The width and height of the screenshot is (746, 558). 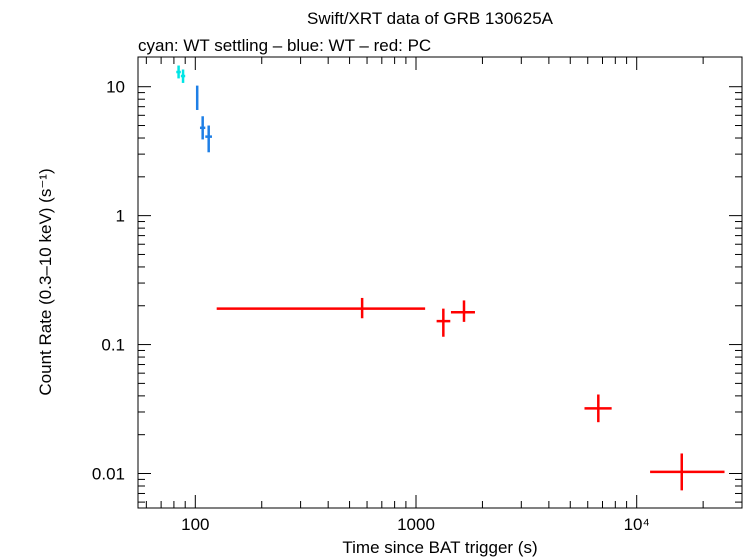 I want to click on y-axis-label: Count Rate (0.3–10 keV) (s⁻¹), so click(x=45, y=281).